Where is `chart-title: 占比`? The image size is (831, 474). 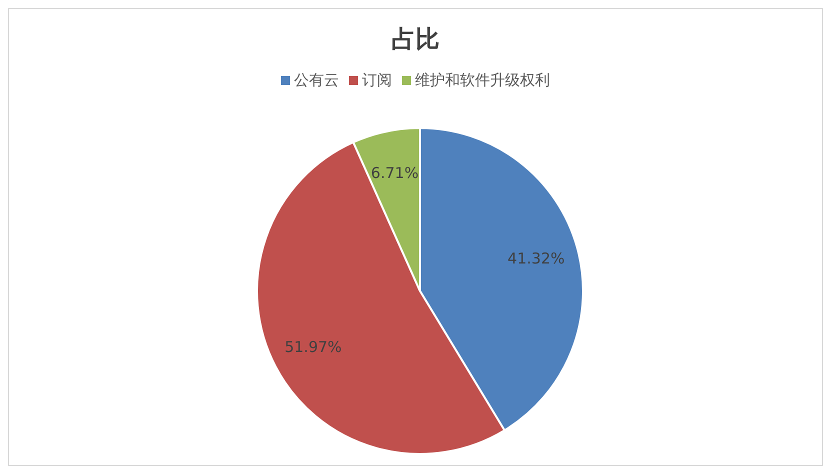
chart-title: 占比 is located at coordinates (415, 39).